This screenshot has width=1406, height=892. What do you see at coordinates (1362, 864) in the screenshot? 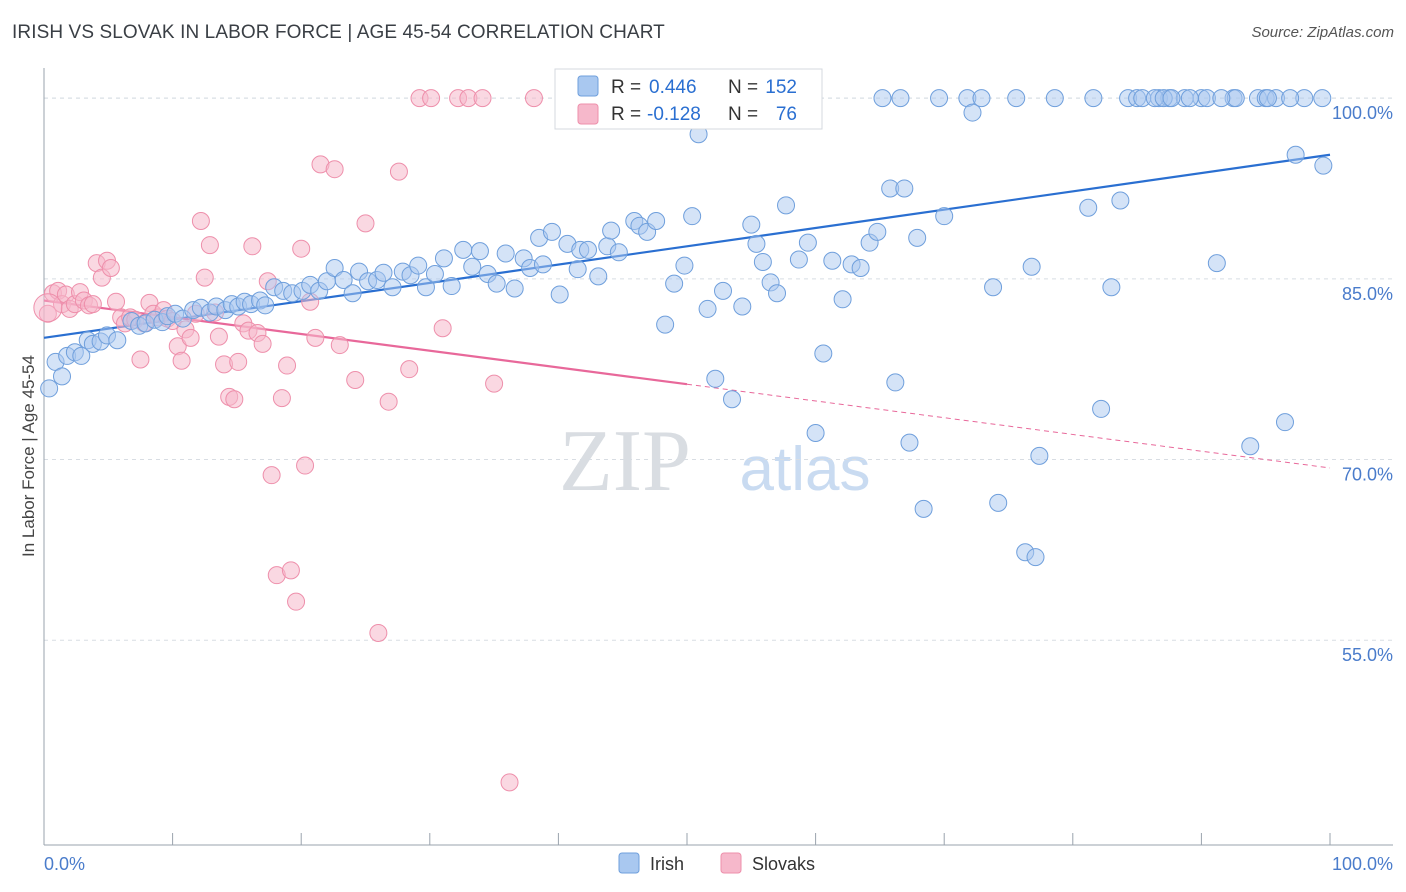
I see `x-tick-label-100: 100.0%` at bounding box center [1362, 864].